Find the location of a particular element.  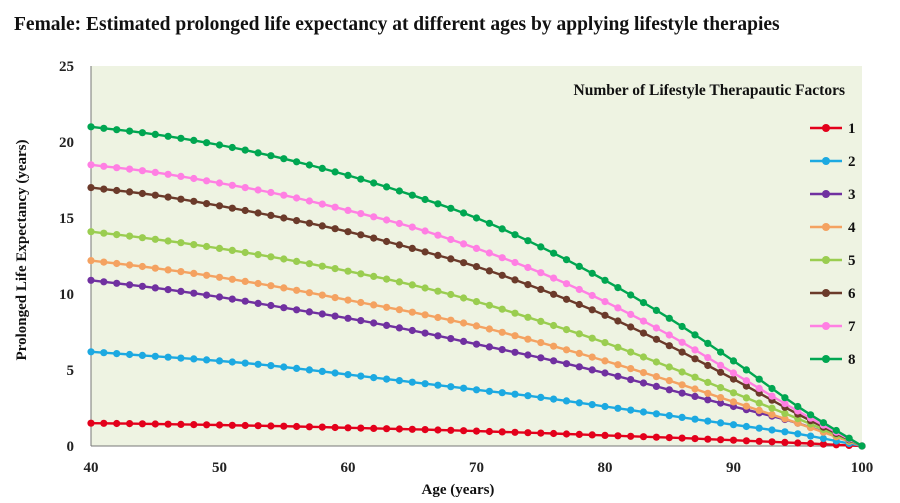

legend-label: 5 is located at coordinates (852, 261).